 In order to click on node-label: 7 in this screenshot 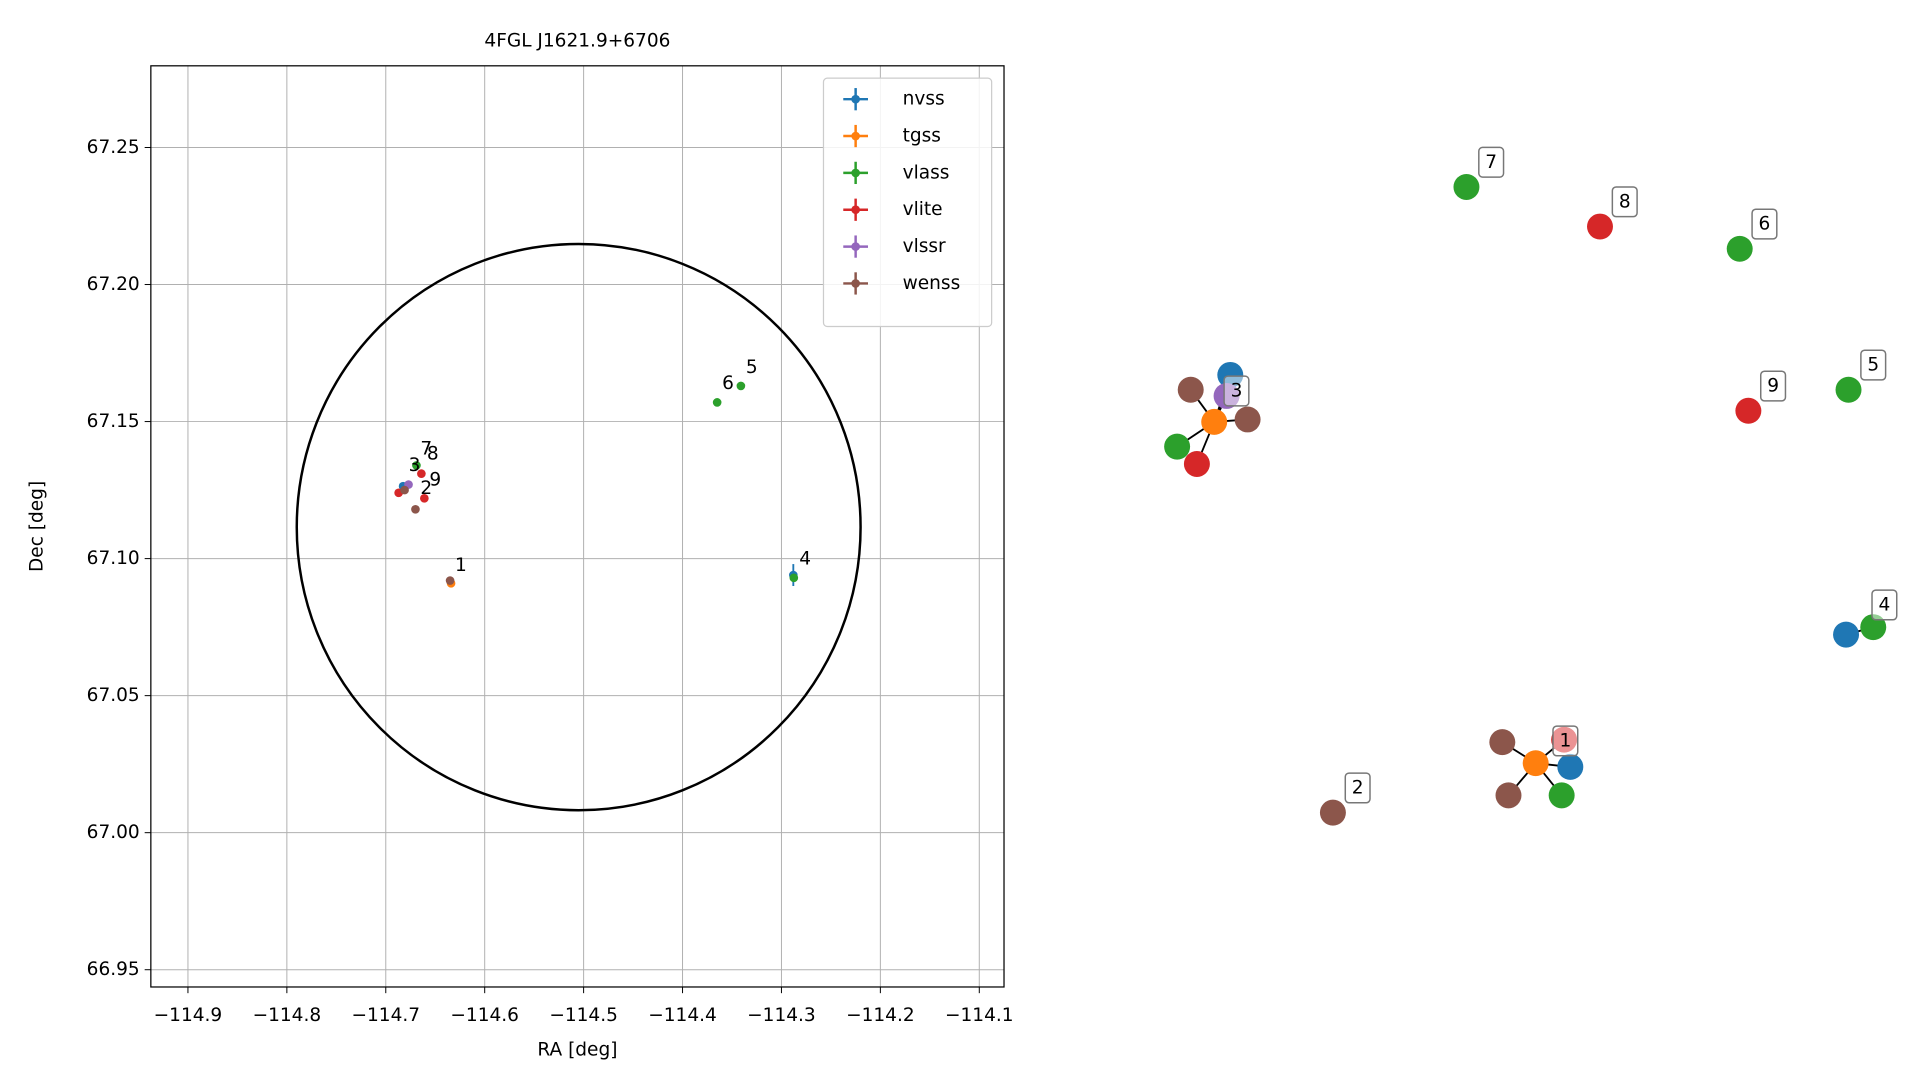, I will do `click(1491, 162)`.